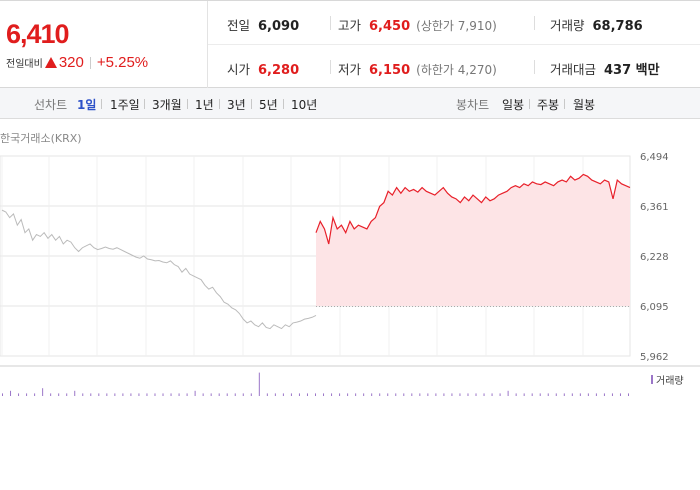  What do you see at coordinates (584, 105) in the screenshot?
I see `tab-monthly-candle: 월봉` at bounding box center [584, 105].